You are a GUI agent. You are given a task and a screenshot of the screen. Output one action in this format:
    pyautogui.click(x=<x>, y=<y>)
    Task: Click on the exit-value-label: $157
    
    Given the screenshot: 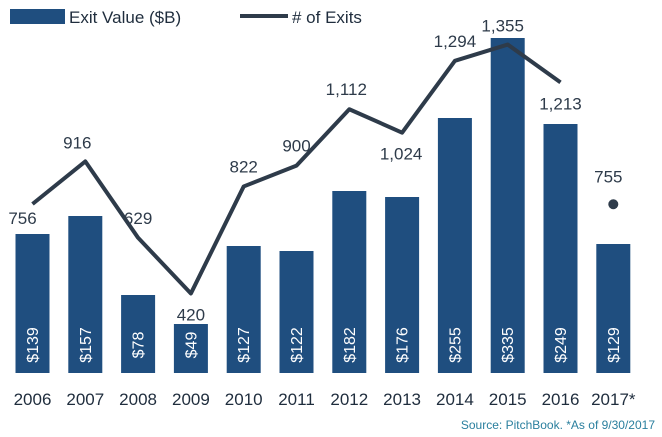 What is the action you would take?
    pyautogui.click(x=86, y=345)
    